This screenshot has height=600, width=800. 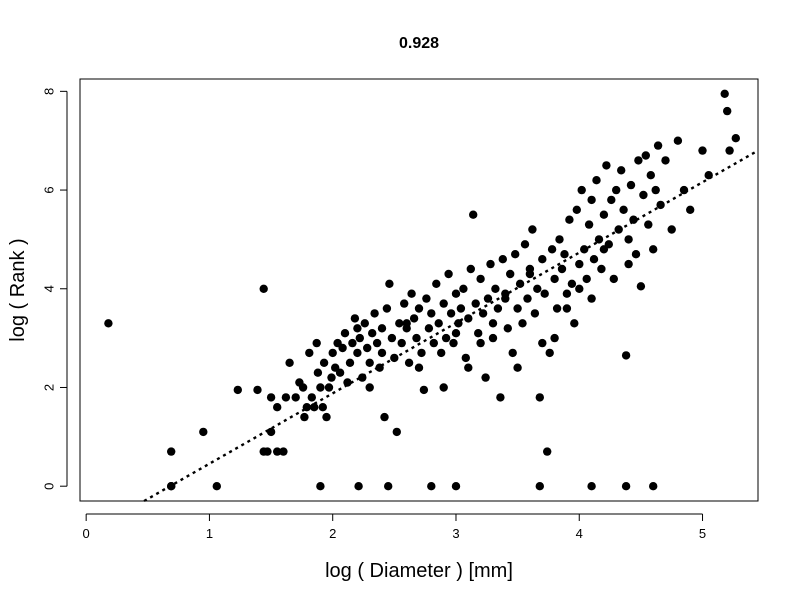 I want to click on x-tick-label: 3, so click(x=455, y=533).